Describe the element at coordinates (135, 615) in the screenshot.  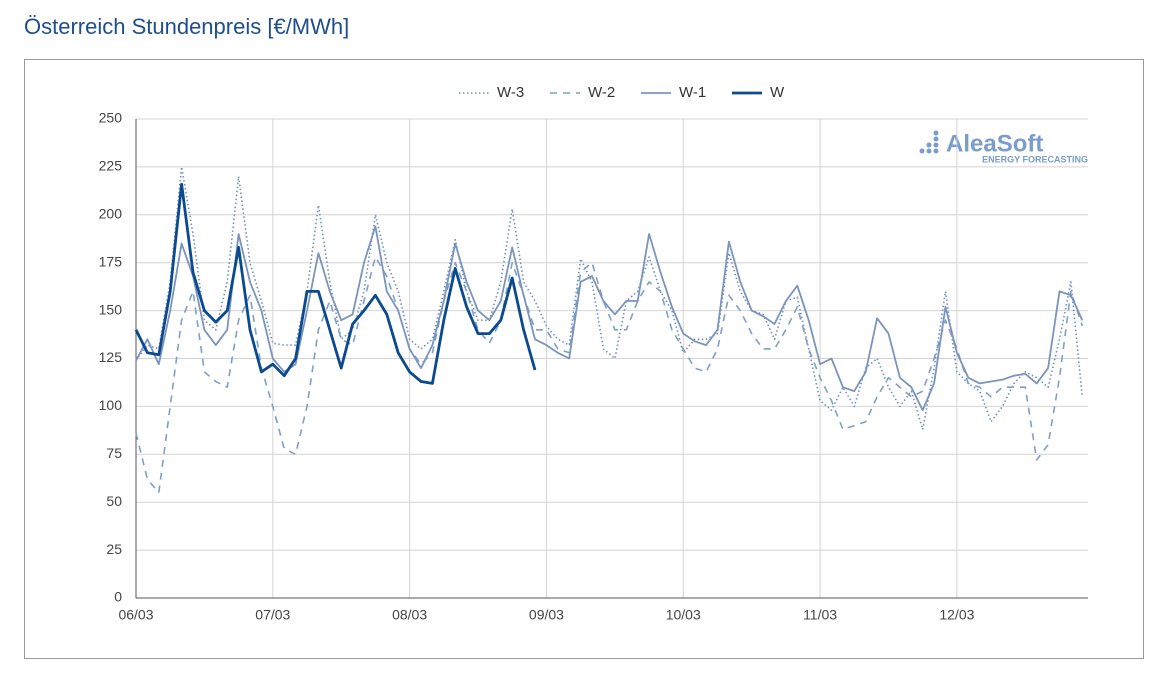
I see `x-tick-label: 06/03` at that location.